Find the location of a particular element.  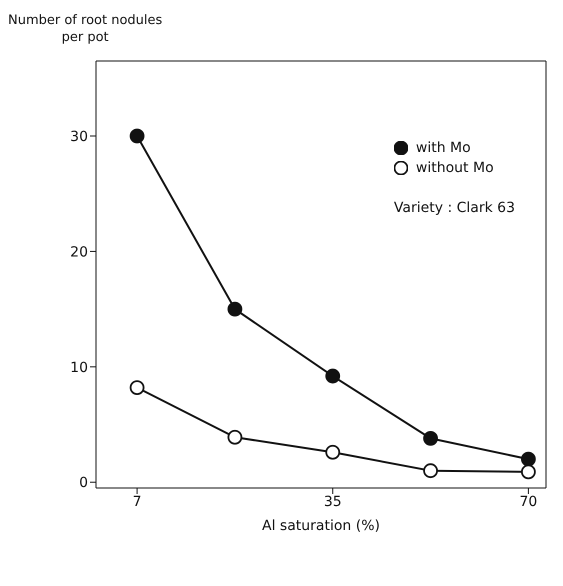

x-tick-label: 35 is located at coordinates (333, 502).